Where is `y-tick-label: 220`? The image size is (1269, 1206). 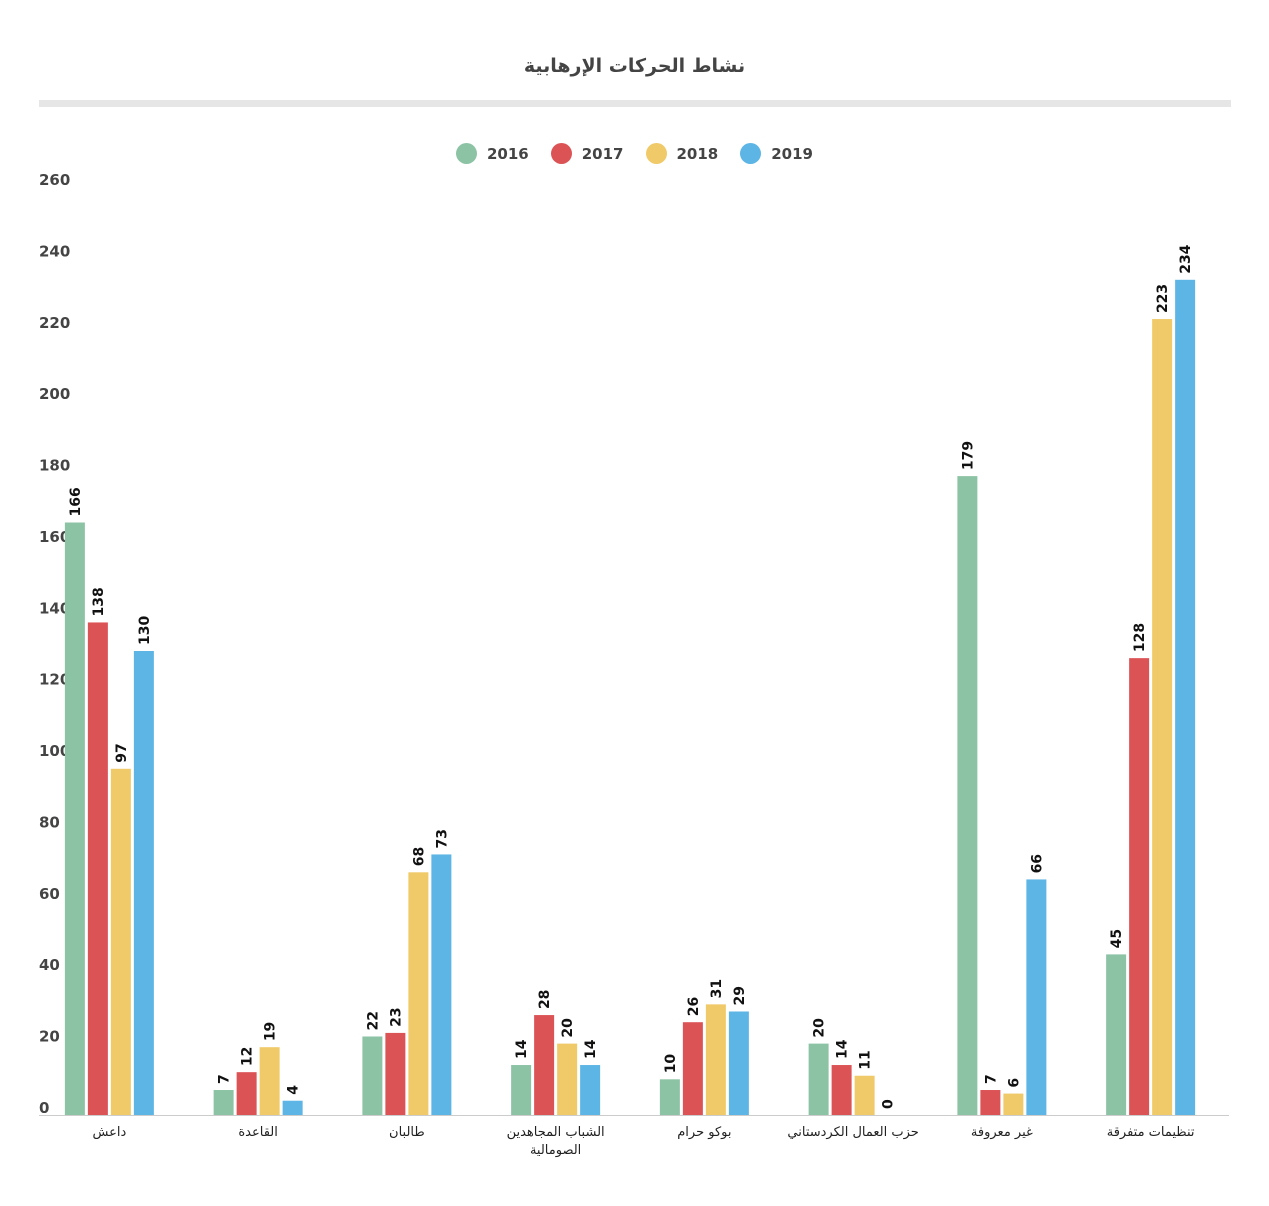 y-tick-label: 220 is located at coordinates (54, 323).